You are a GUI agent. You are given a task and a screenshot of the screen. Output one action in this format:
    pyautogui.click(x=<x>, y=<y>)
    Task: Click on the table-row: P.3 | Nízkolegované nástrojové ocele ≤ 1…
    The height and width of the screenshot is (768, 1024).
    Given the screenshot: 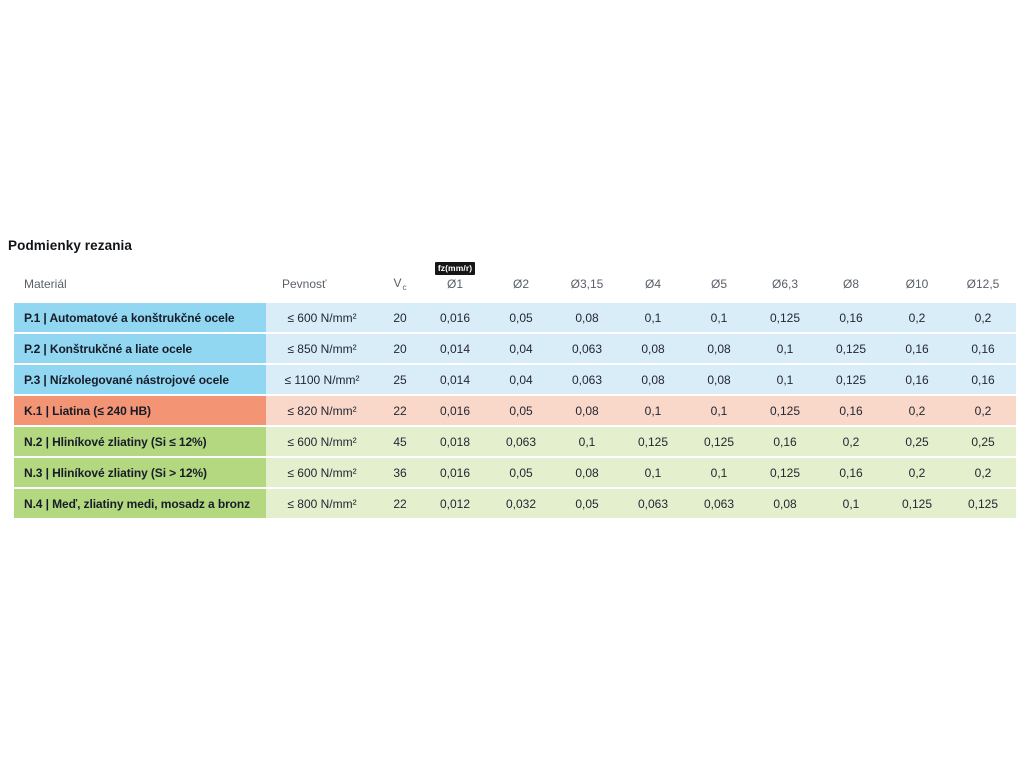 What is the action you would take?
    pyautogui.click(x=515, y=379)
    